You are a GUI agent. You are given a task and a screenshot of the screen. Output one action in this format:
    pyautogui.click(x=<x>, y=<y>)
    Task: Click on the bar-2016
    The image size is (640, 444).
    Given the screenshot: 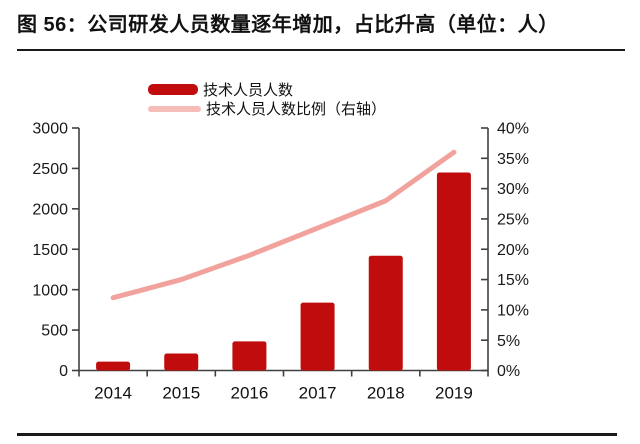 What is the action you would take?
    pyautogui.click(x=249, y=356)
    